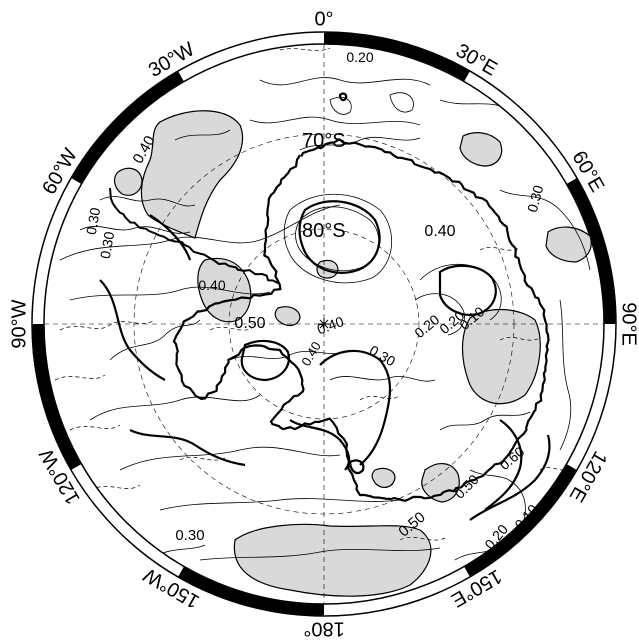 Image resolution: width=639 pixels, height=642 pixels. Describe the element at coordinates (628, 324) in the screenshot. I see `longitude-label: 90°E` at that location.